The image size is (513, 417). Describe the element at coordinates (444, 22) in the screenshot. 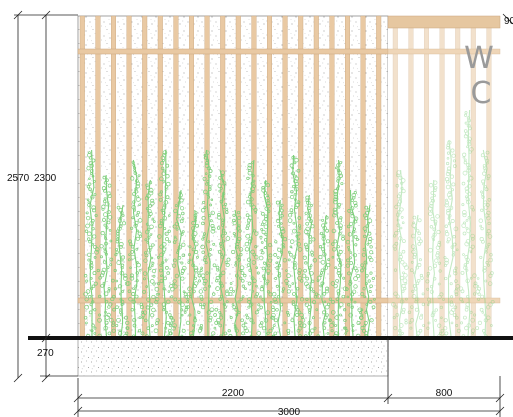

I see `wc-top-beam` at that location.